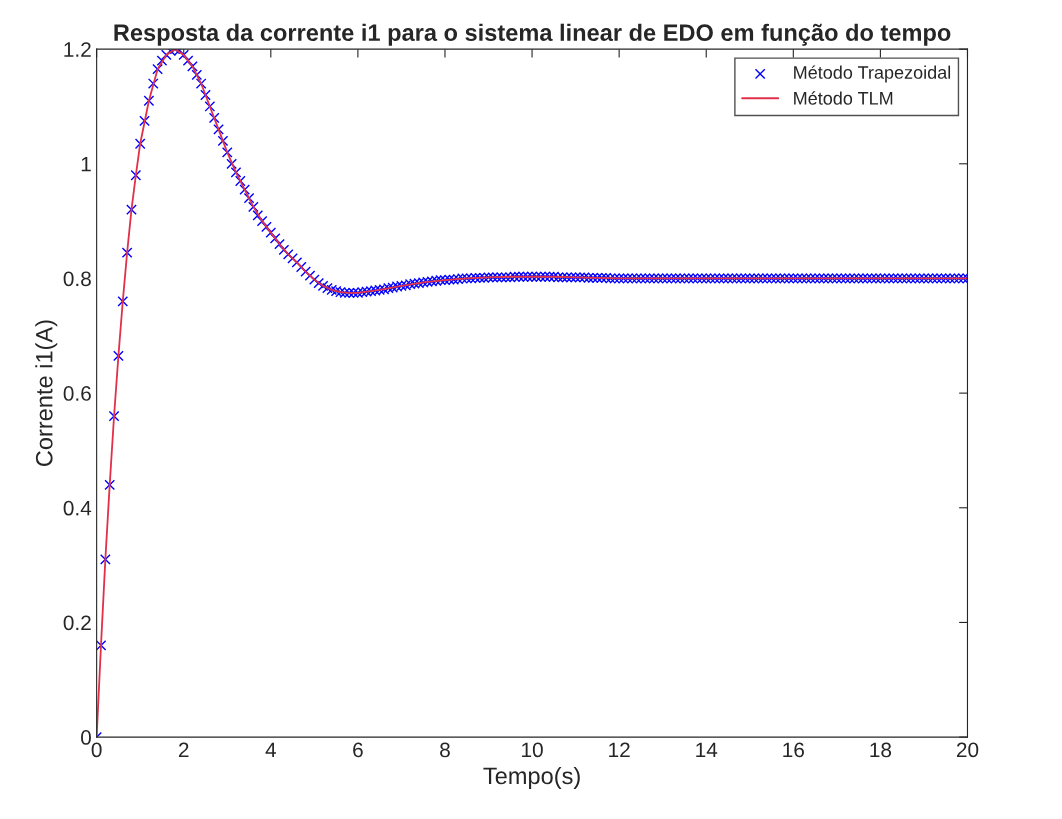 The width and height of the screenshot is (1062, 819). Describe the element at coordinates (77, 508) in the screenshot. I see `y-tick-label: 0.4` at that location.